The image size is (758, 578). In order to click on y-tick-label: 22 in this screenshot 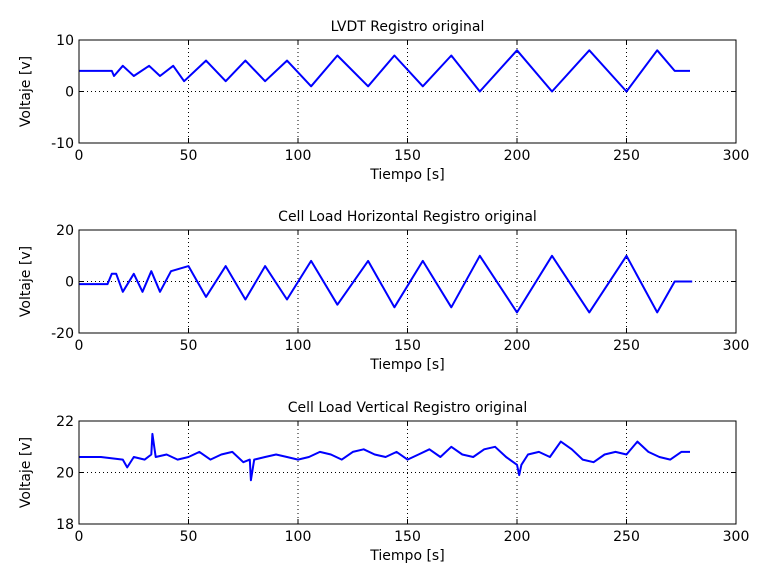, I will do `click(65, 422)`.